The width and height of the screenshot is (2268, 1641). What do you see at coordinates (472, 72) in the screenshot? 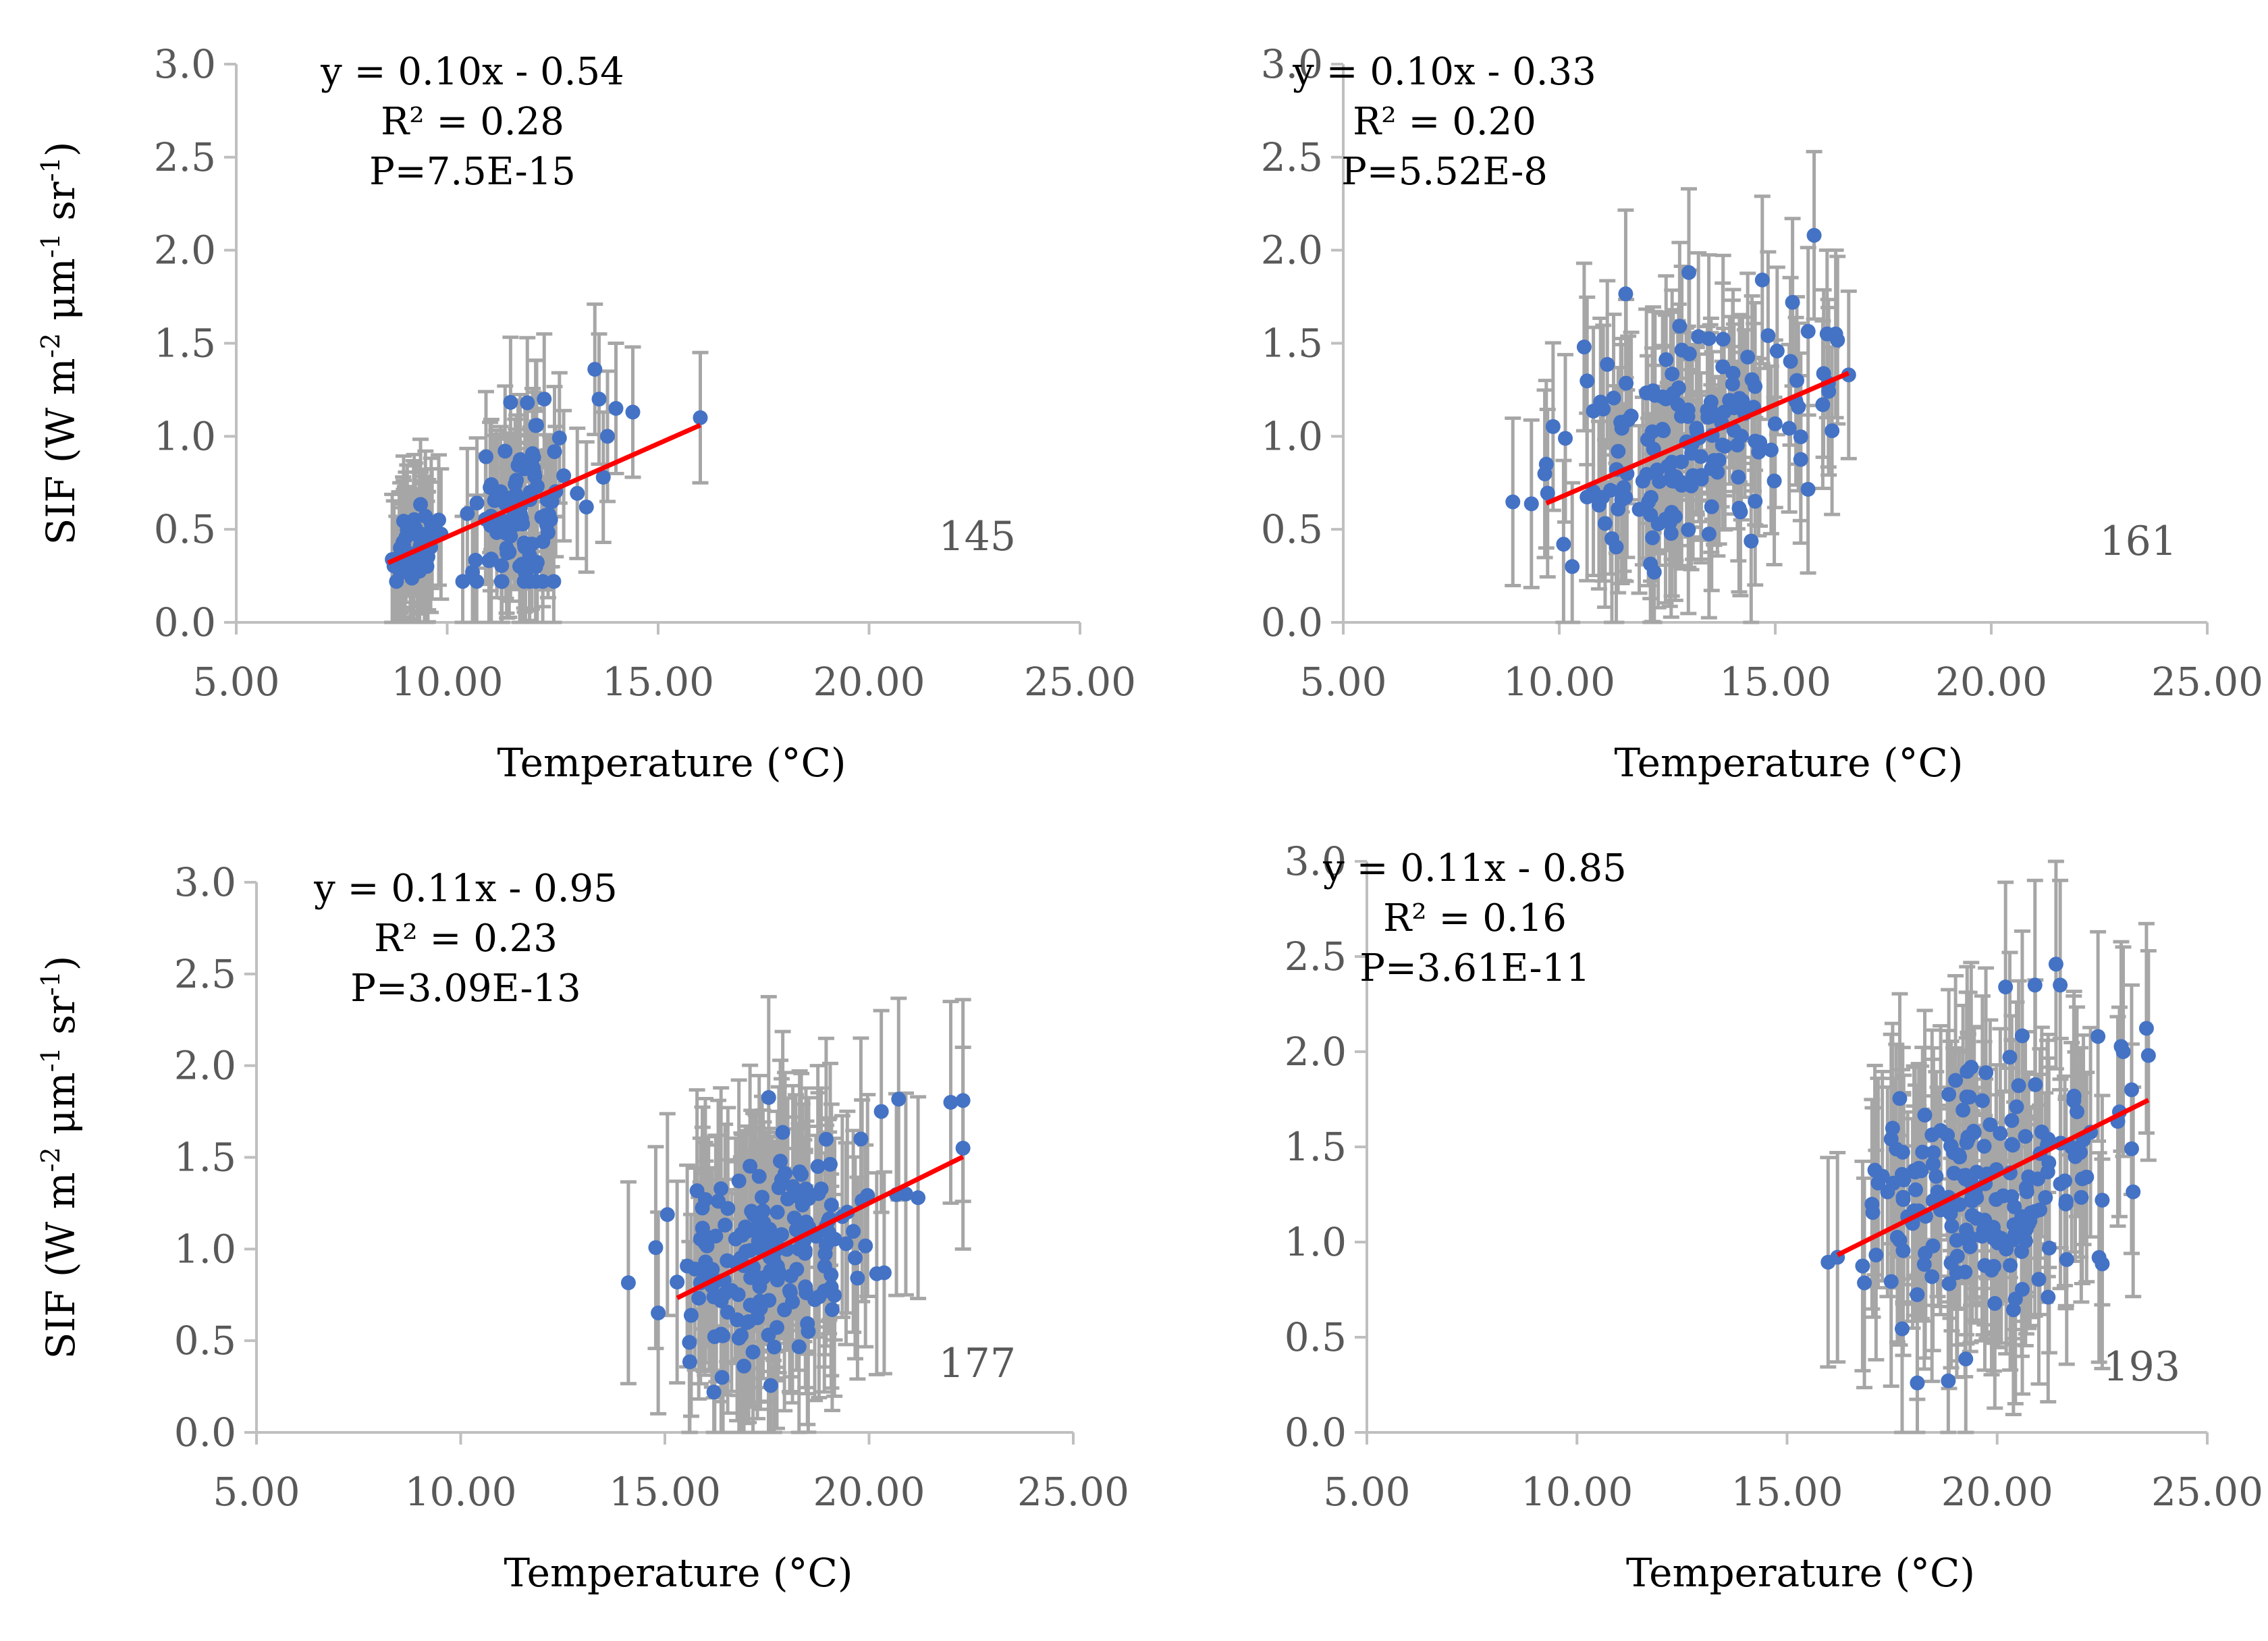
I see `regression-annotation-line: y = 0.10x - 0.54` at bounding box center [472, 72].